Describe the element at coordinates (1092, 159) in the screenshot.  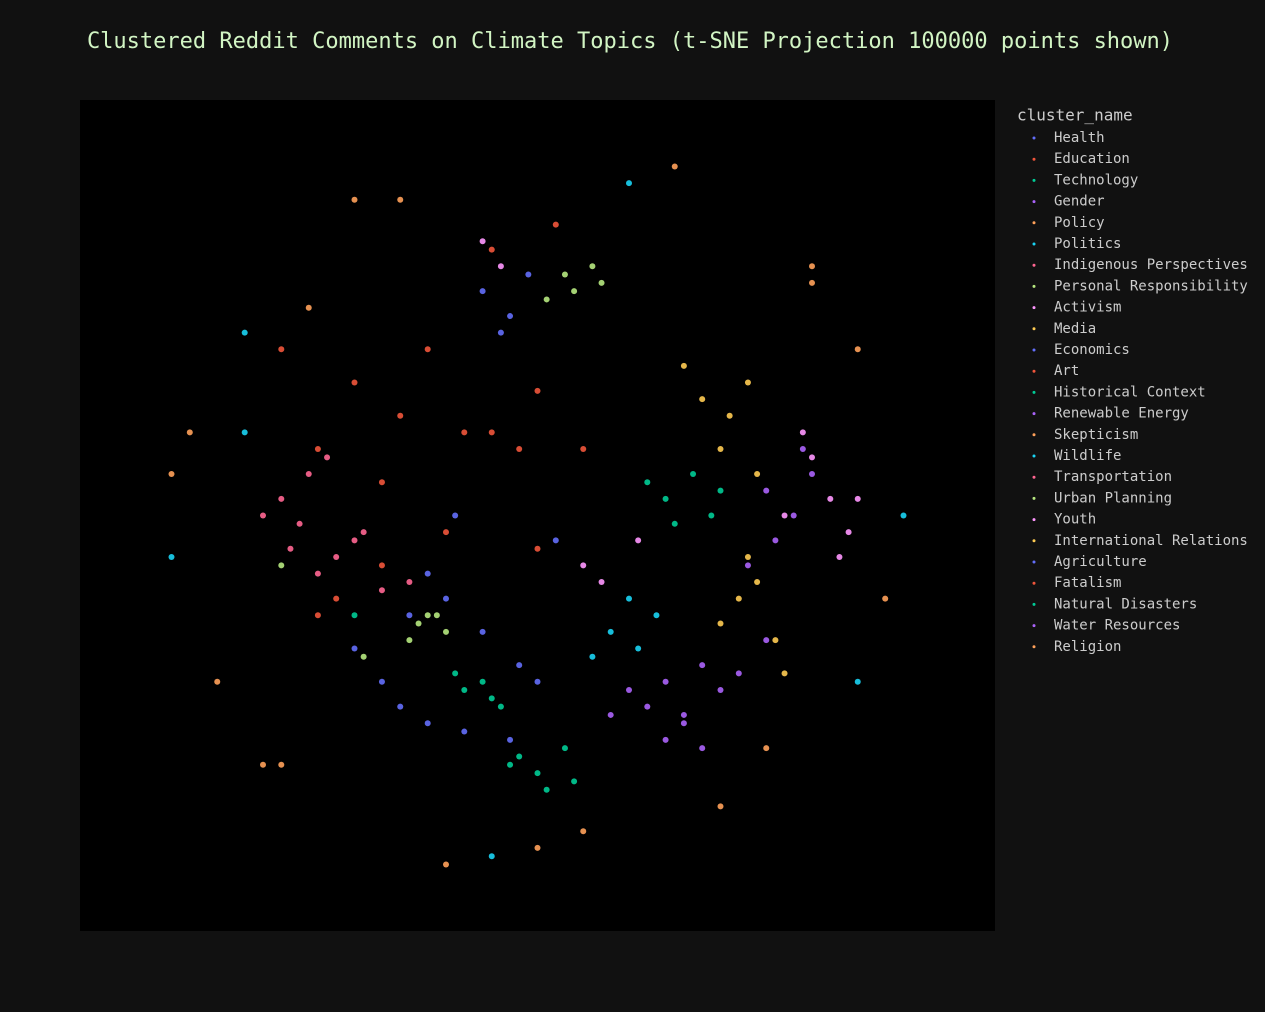
I see `legend-label: Education` at that location.